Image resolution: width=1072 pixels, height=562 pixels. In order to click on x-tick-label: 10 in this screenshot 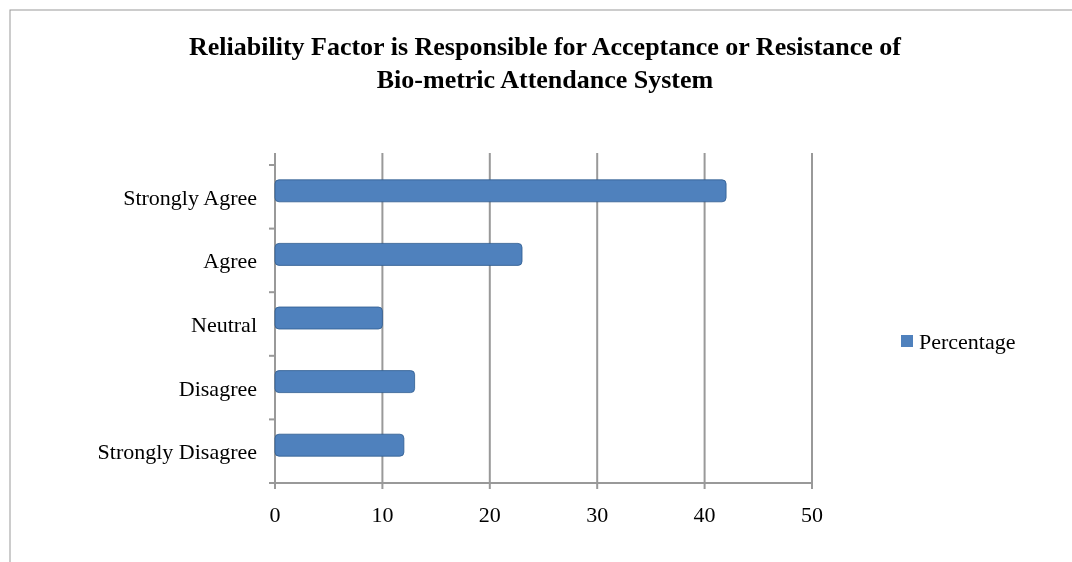, I will do `click(382, 514)`.